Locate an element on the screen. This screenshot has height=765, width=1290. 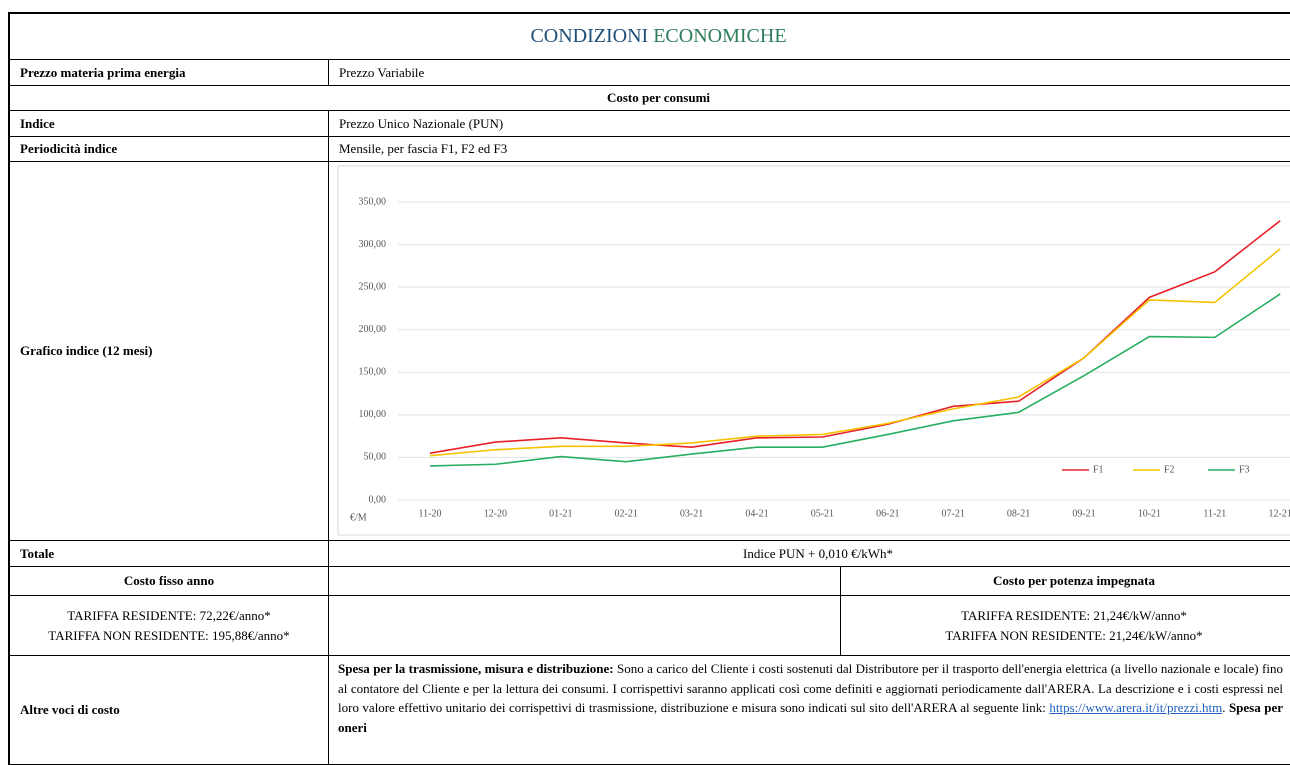
title-part: CONDIZIONI is located at coordinates (589, 36).